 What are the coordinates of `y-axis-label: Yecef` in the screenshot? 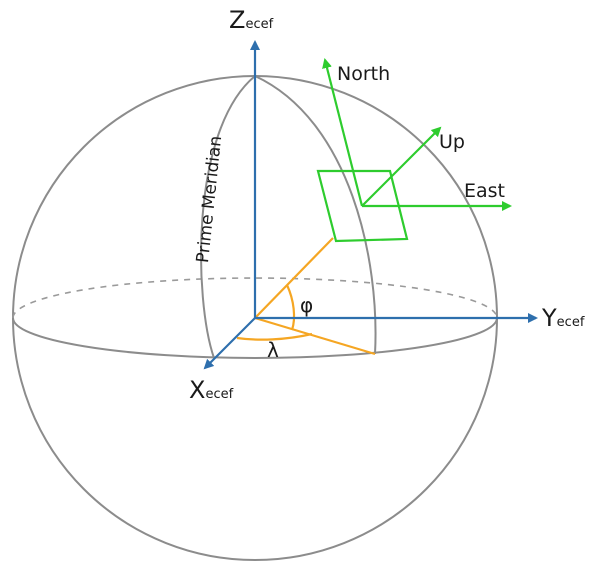 It's located at (563, 318).